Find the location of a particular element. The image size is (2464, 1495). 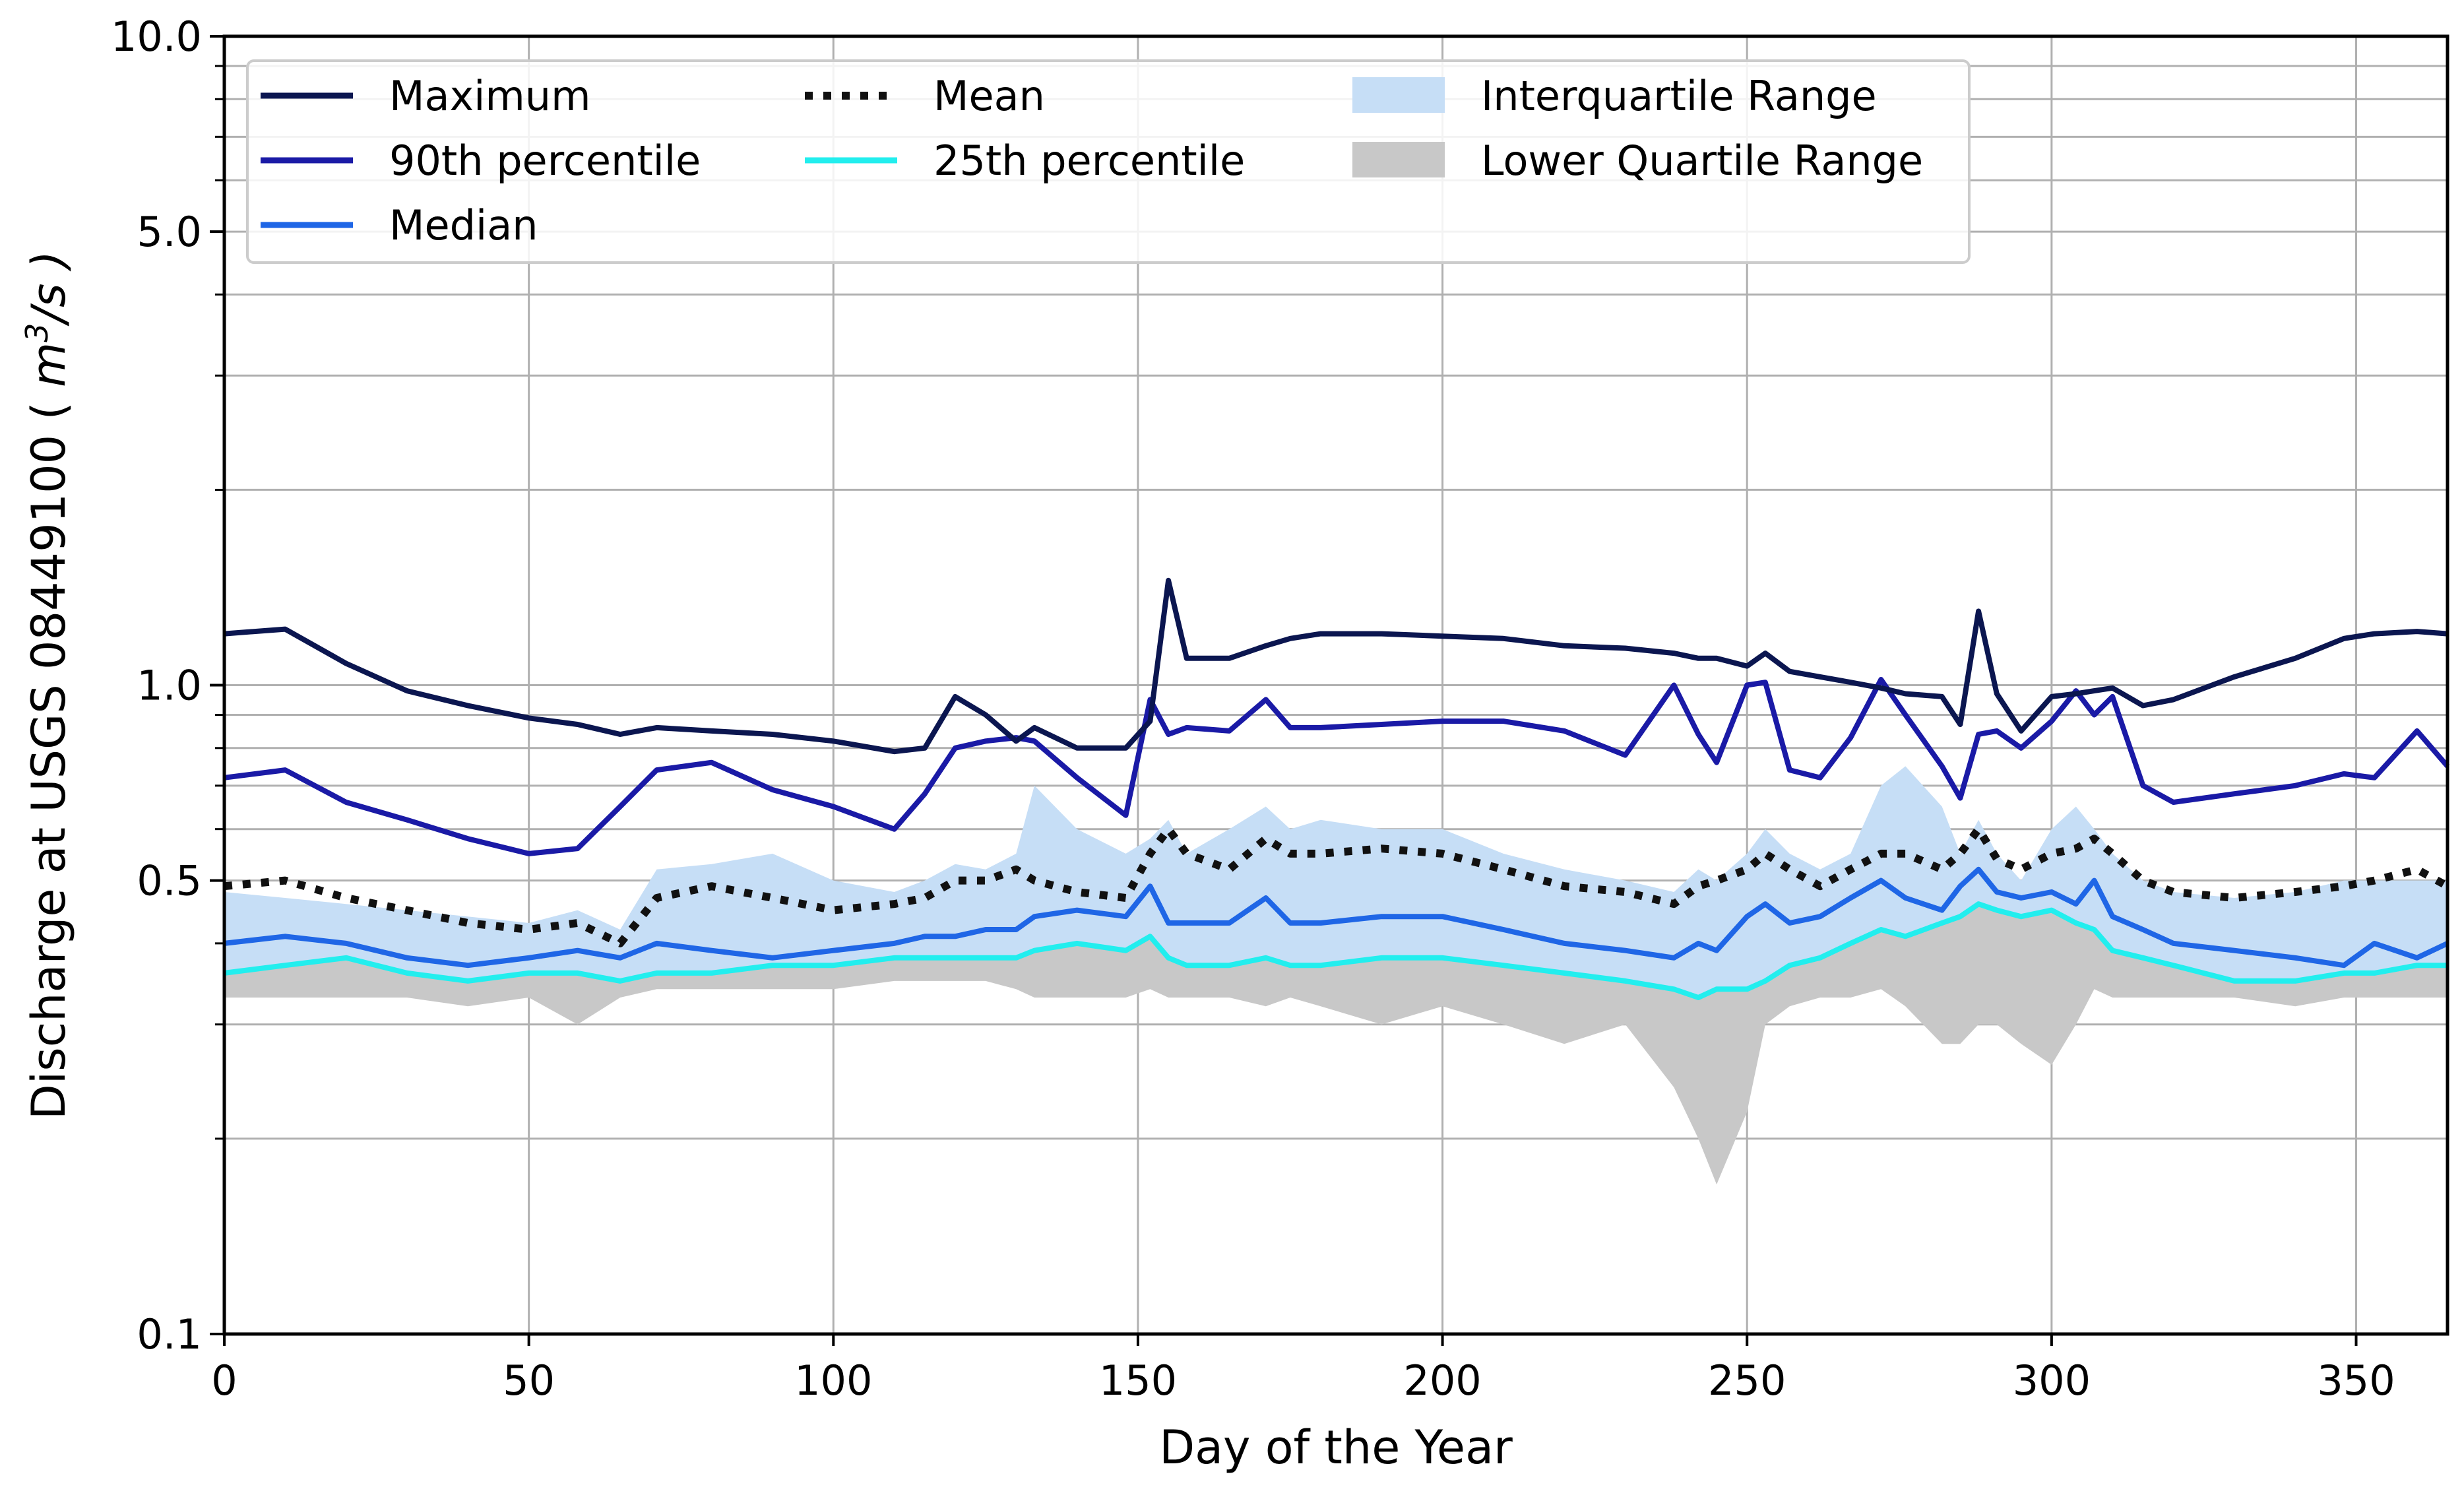

legend-label-max: Maximum is located at coordinates (490, 96).